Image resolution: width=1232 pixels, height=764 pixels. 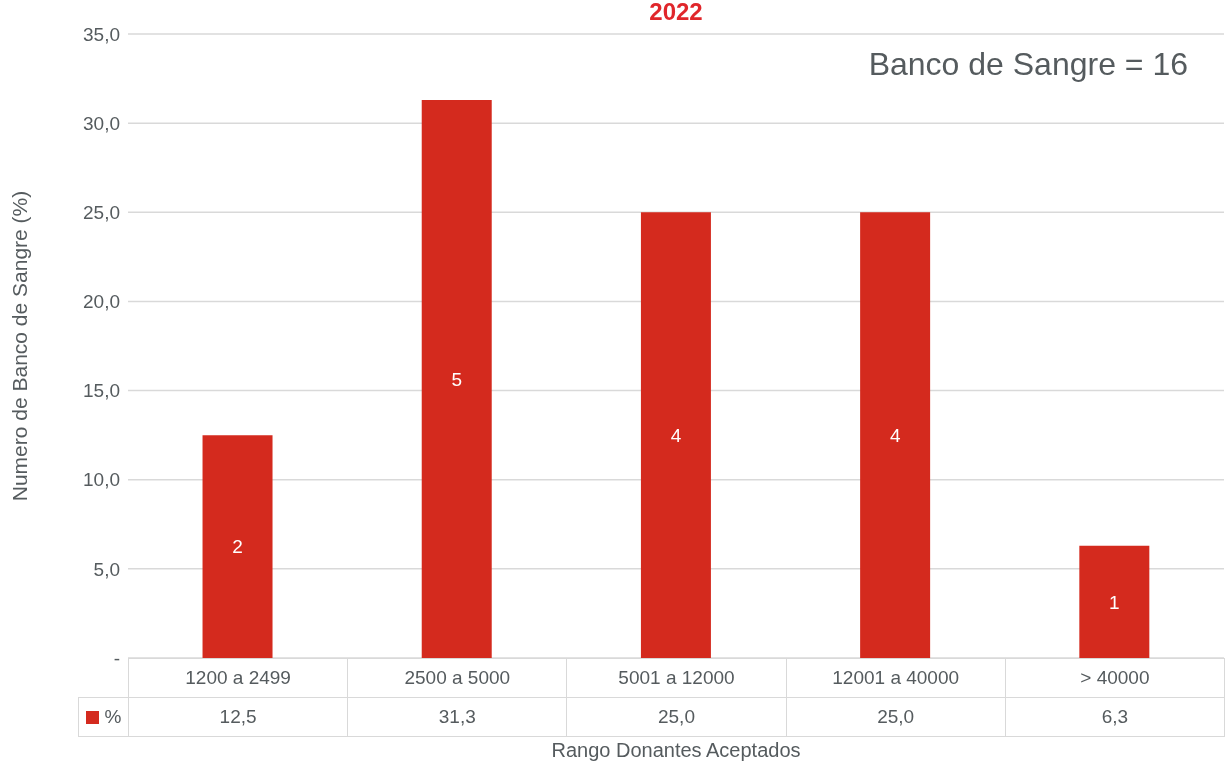 What do you see at coordinates (113, 717) in the screenshot?
I see `legend-label: %` at bounding box center [113, 717].